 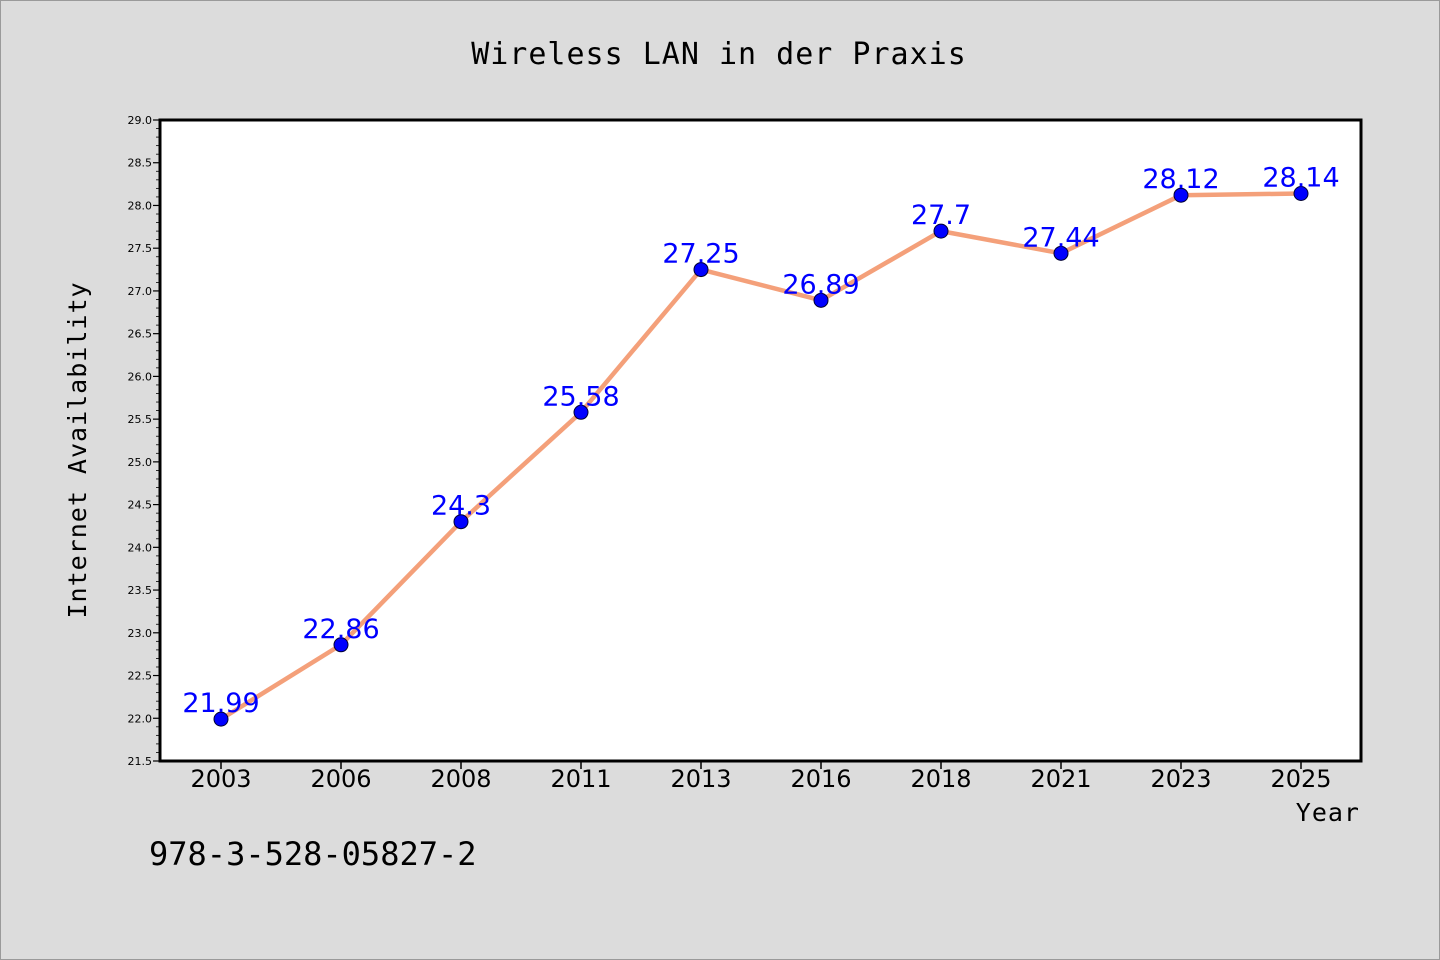 I want to click on x-axis: 2003 2006 2008 2011 2013 2016 2018 2021 2023 2025, so click(x=761, y=777).